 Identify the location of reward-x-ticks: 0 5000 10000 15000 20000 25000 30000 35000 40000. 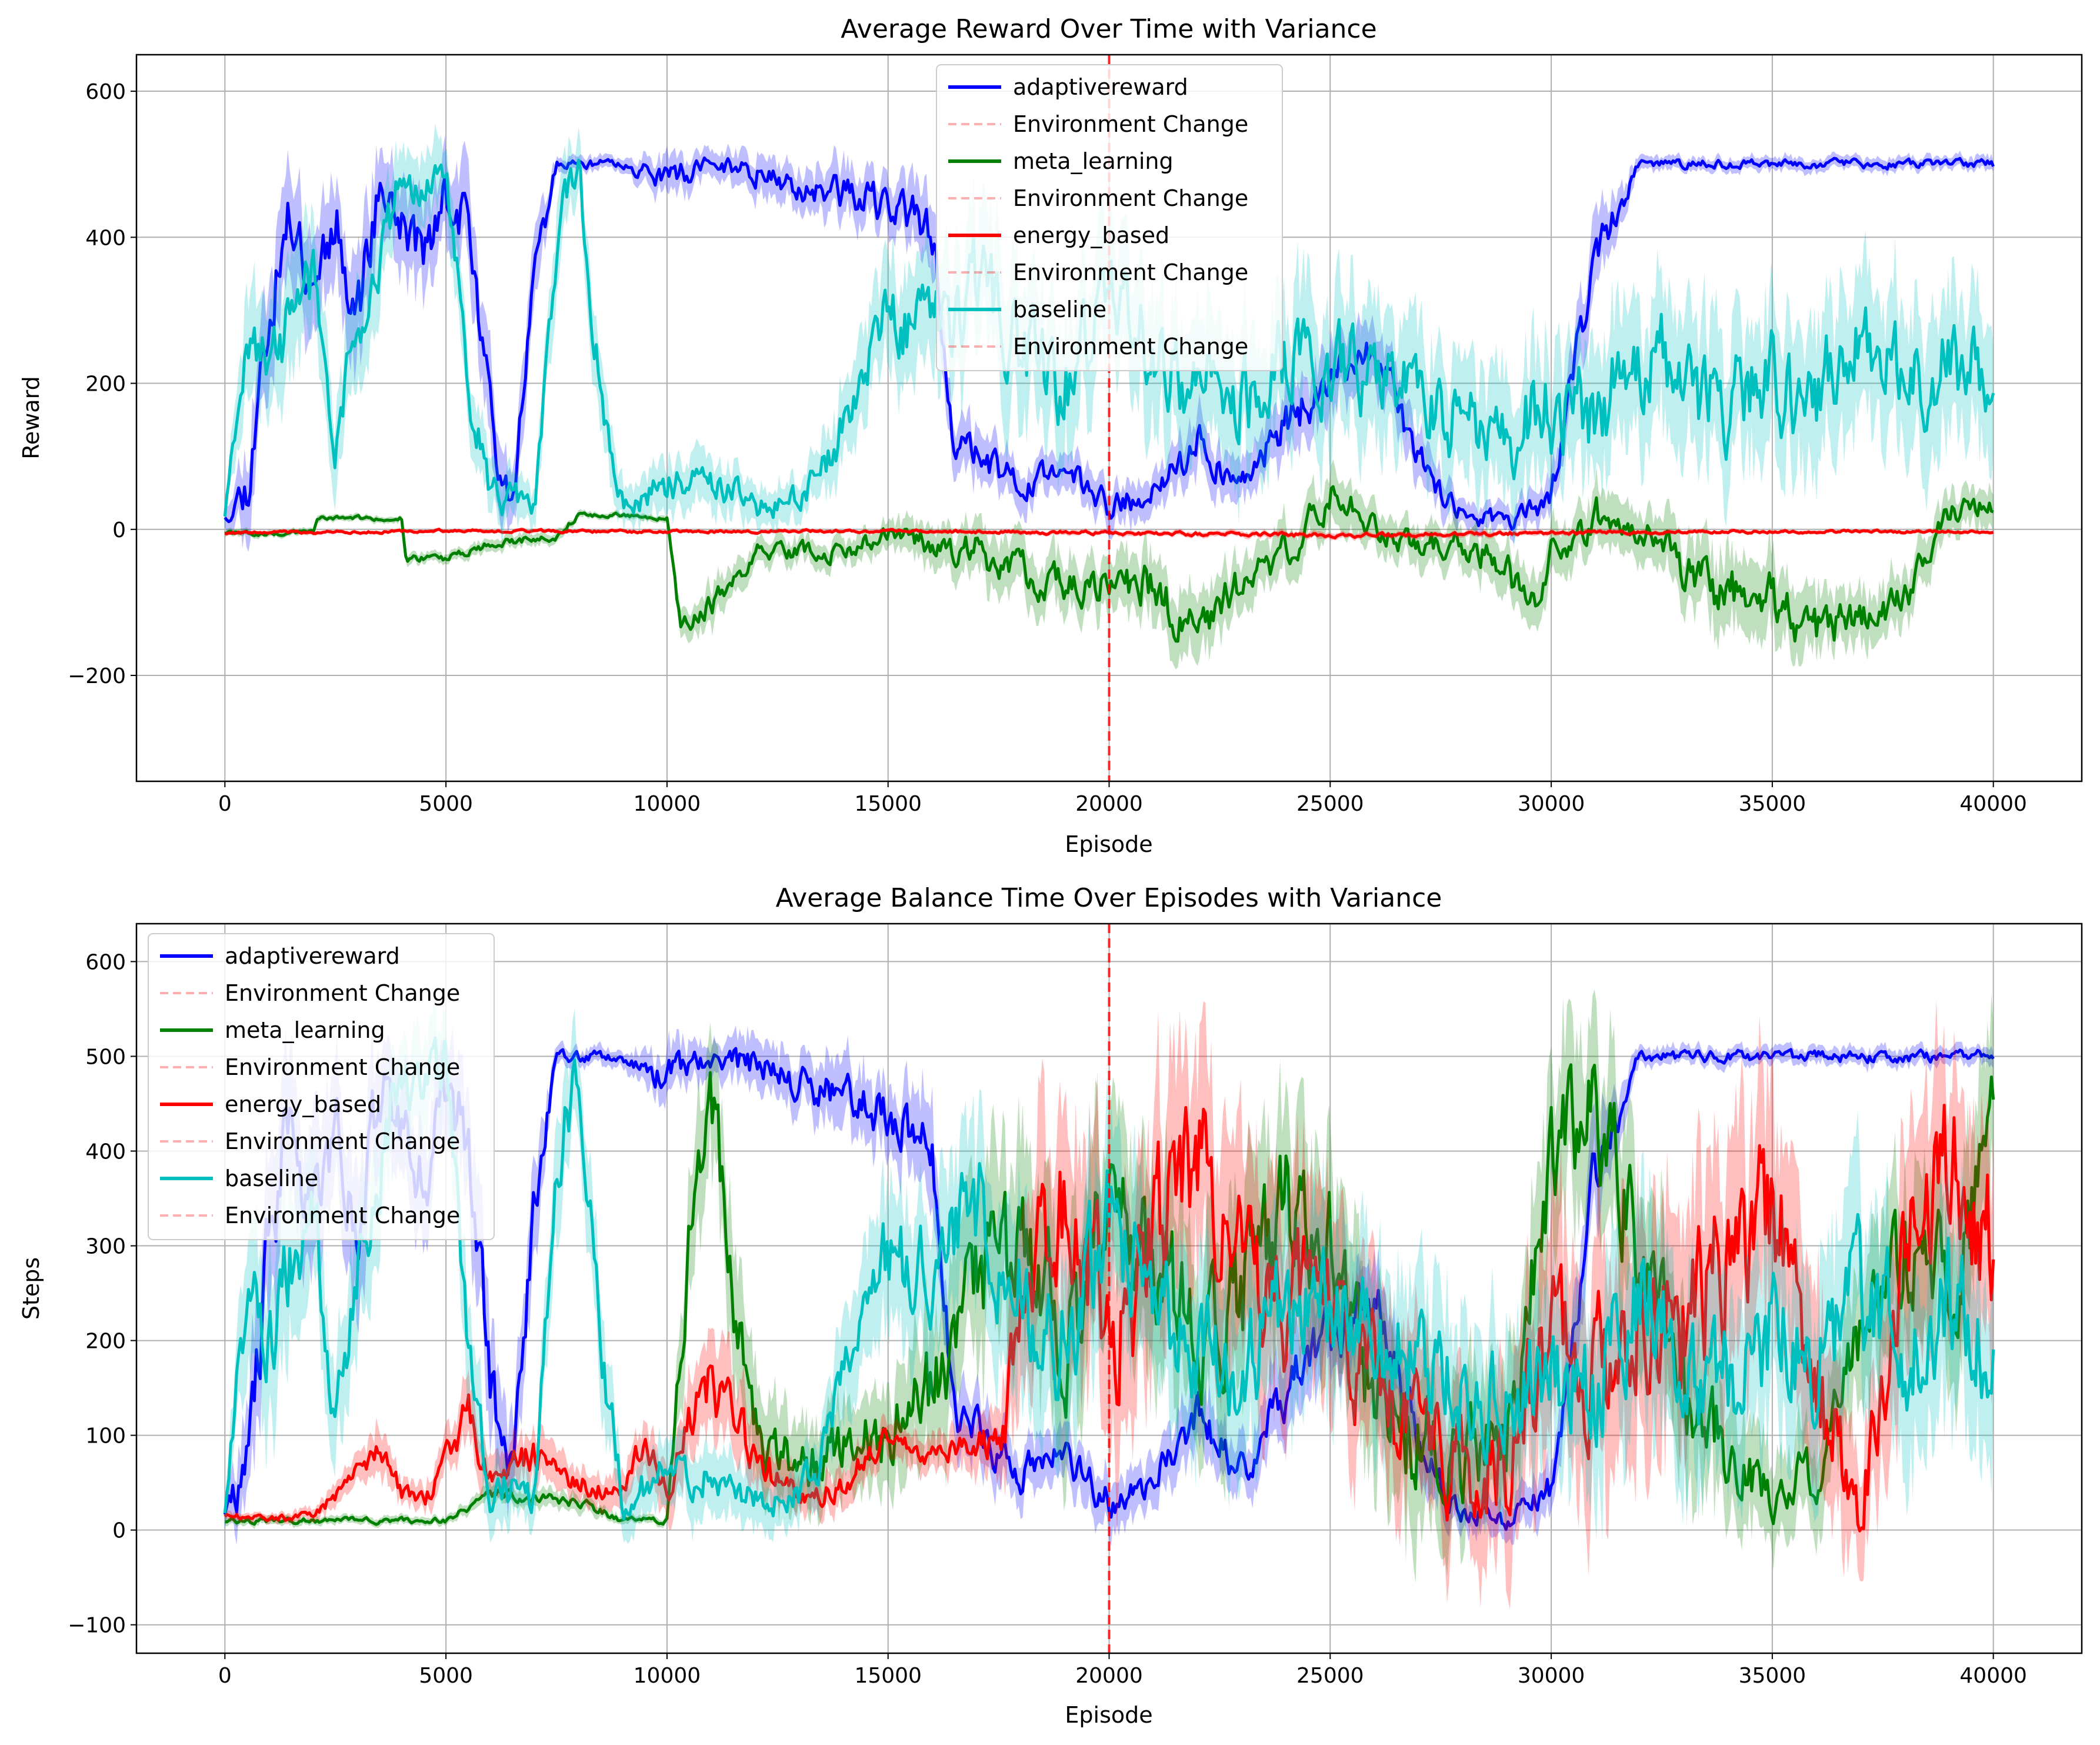
(1122, 798).